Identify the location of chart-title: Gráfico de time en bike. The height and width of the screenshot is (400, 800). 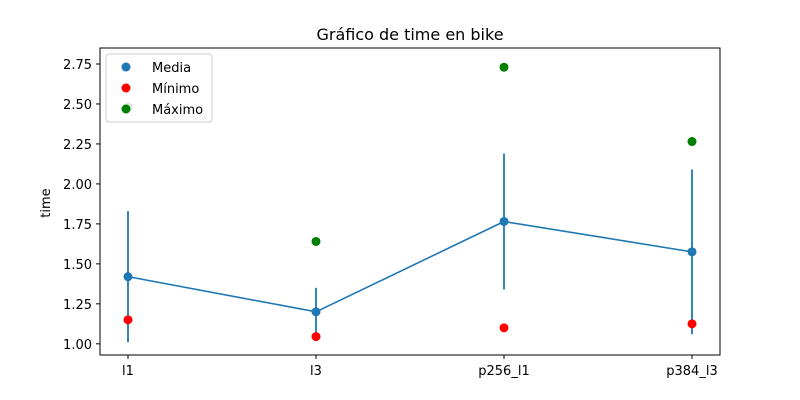
(409, 34).